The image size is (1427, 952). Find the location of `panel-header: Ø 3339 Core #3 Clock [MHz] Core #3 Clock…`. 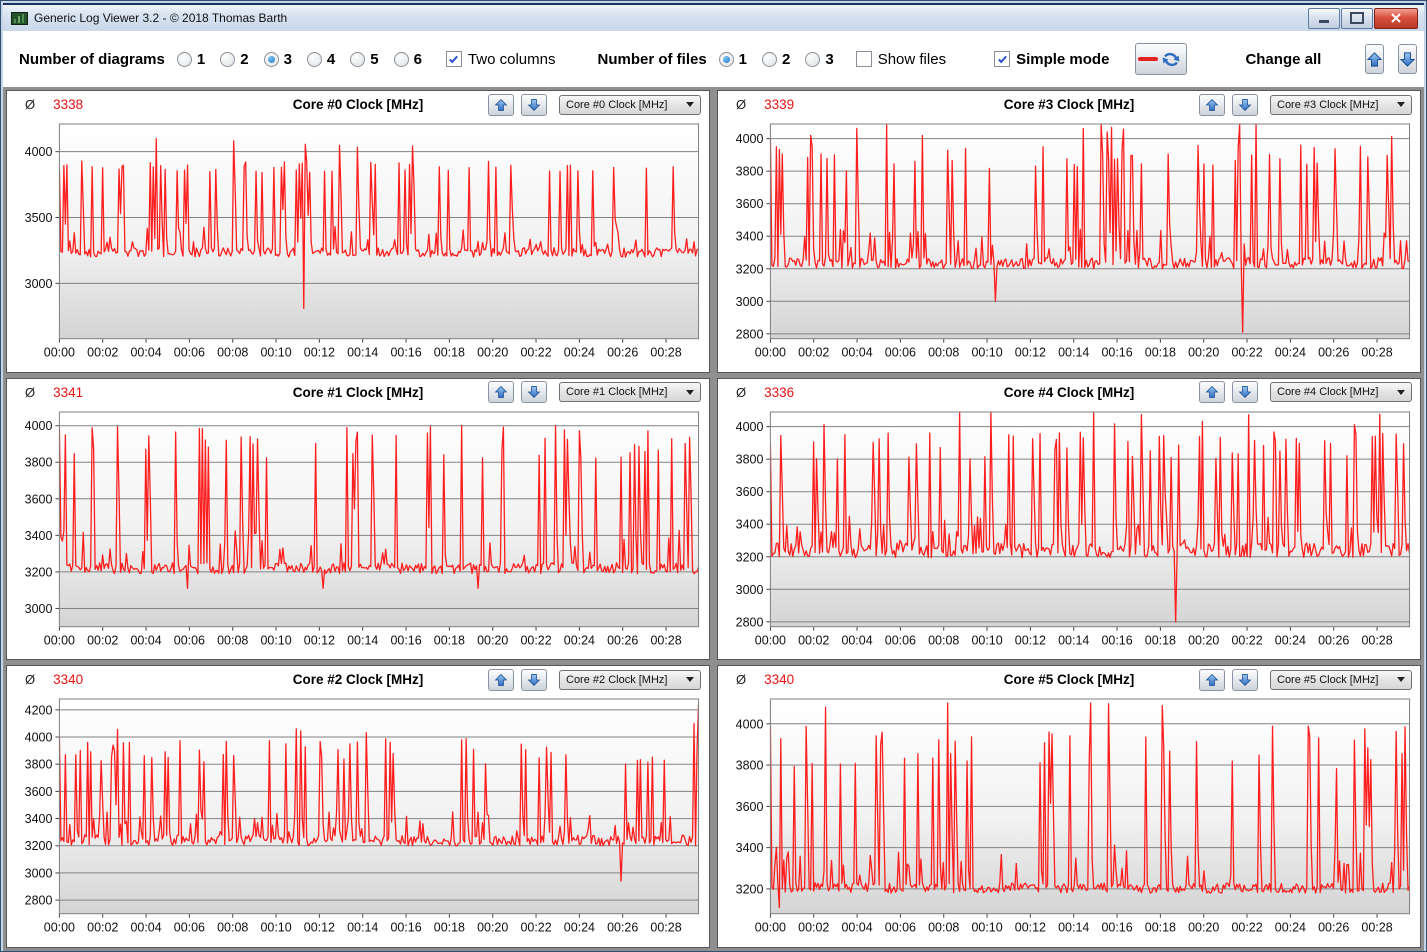

panel-header: Ø 3339 Core #3 Clock [MHz] Core #3 Clock… is located at coordinates (1069, 104).